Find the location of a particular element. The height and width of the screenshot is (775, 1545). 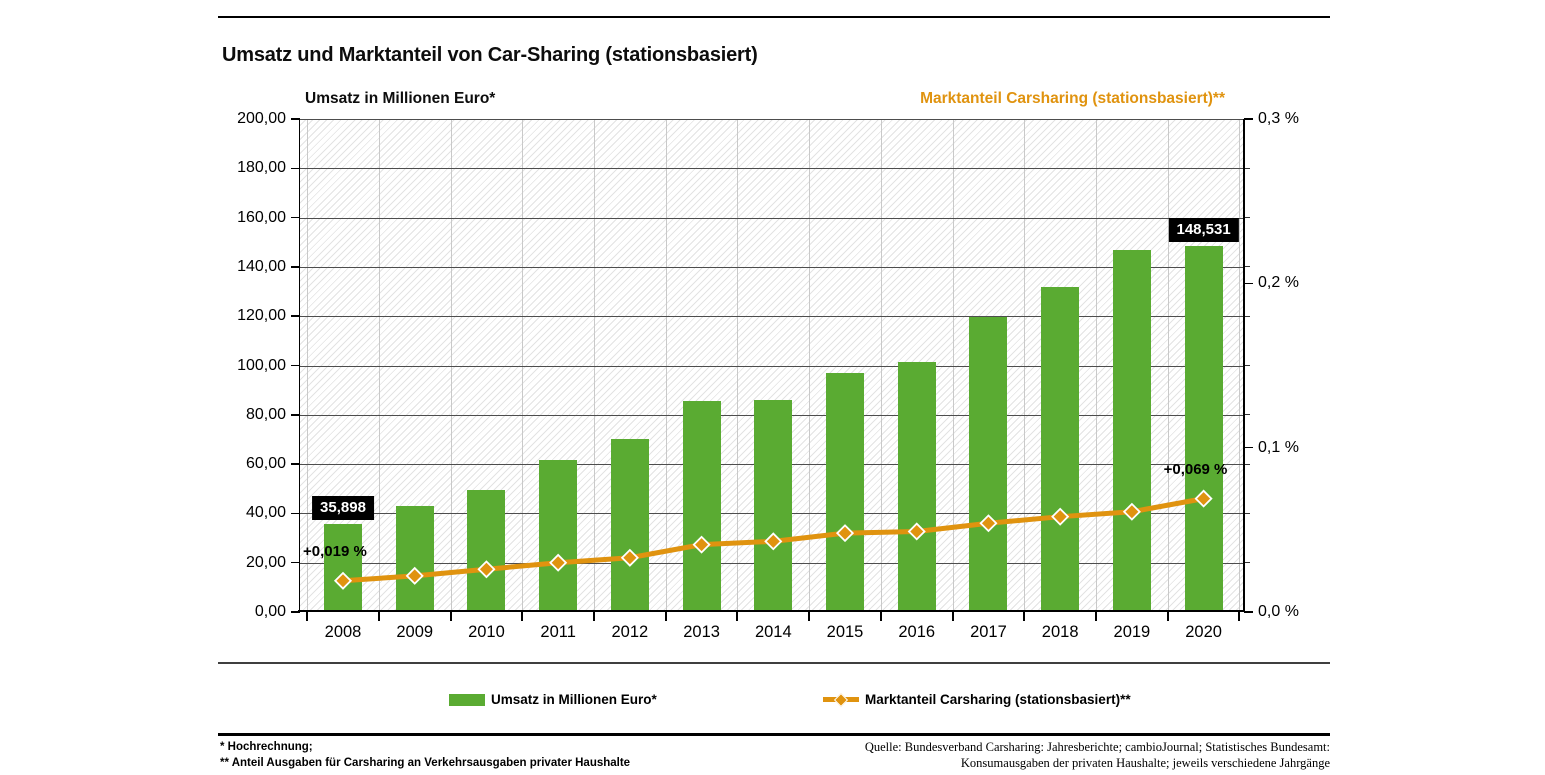

left-axis-tick-label: 80,00 is located at coordinates (265, 414).